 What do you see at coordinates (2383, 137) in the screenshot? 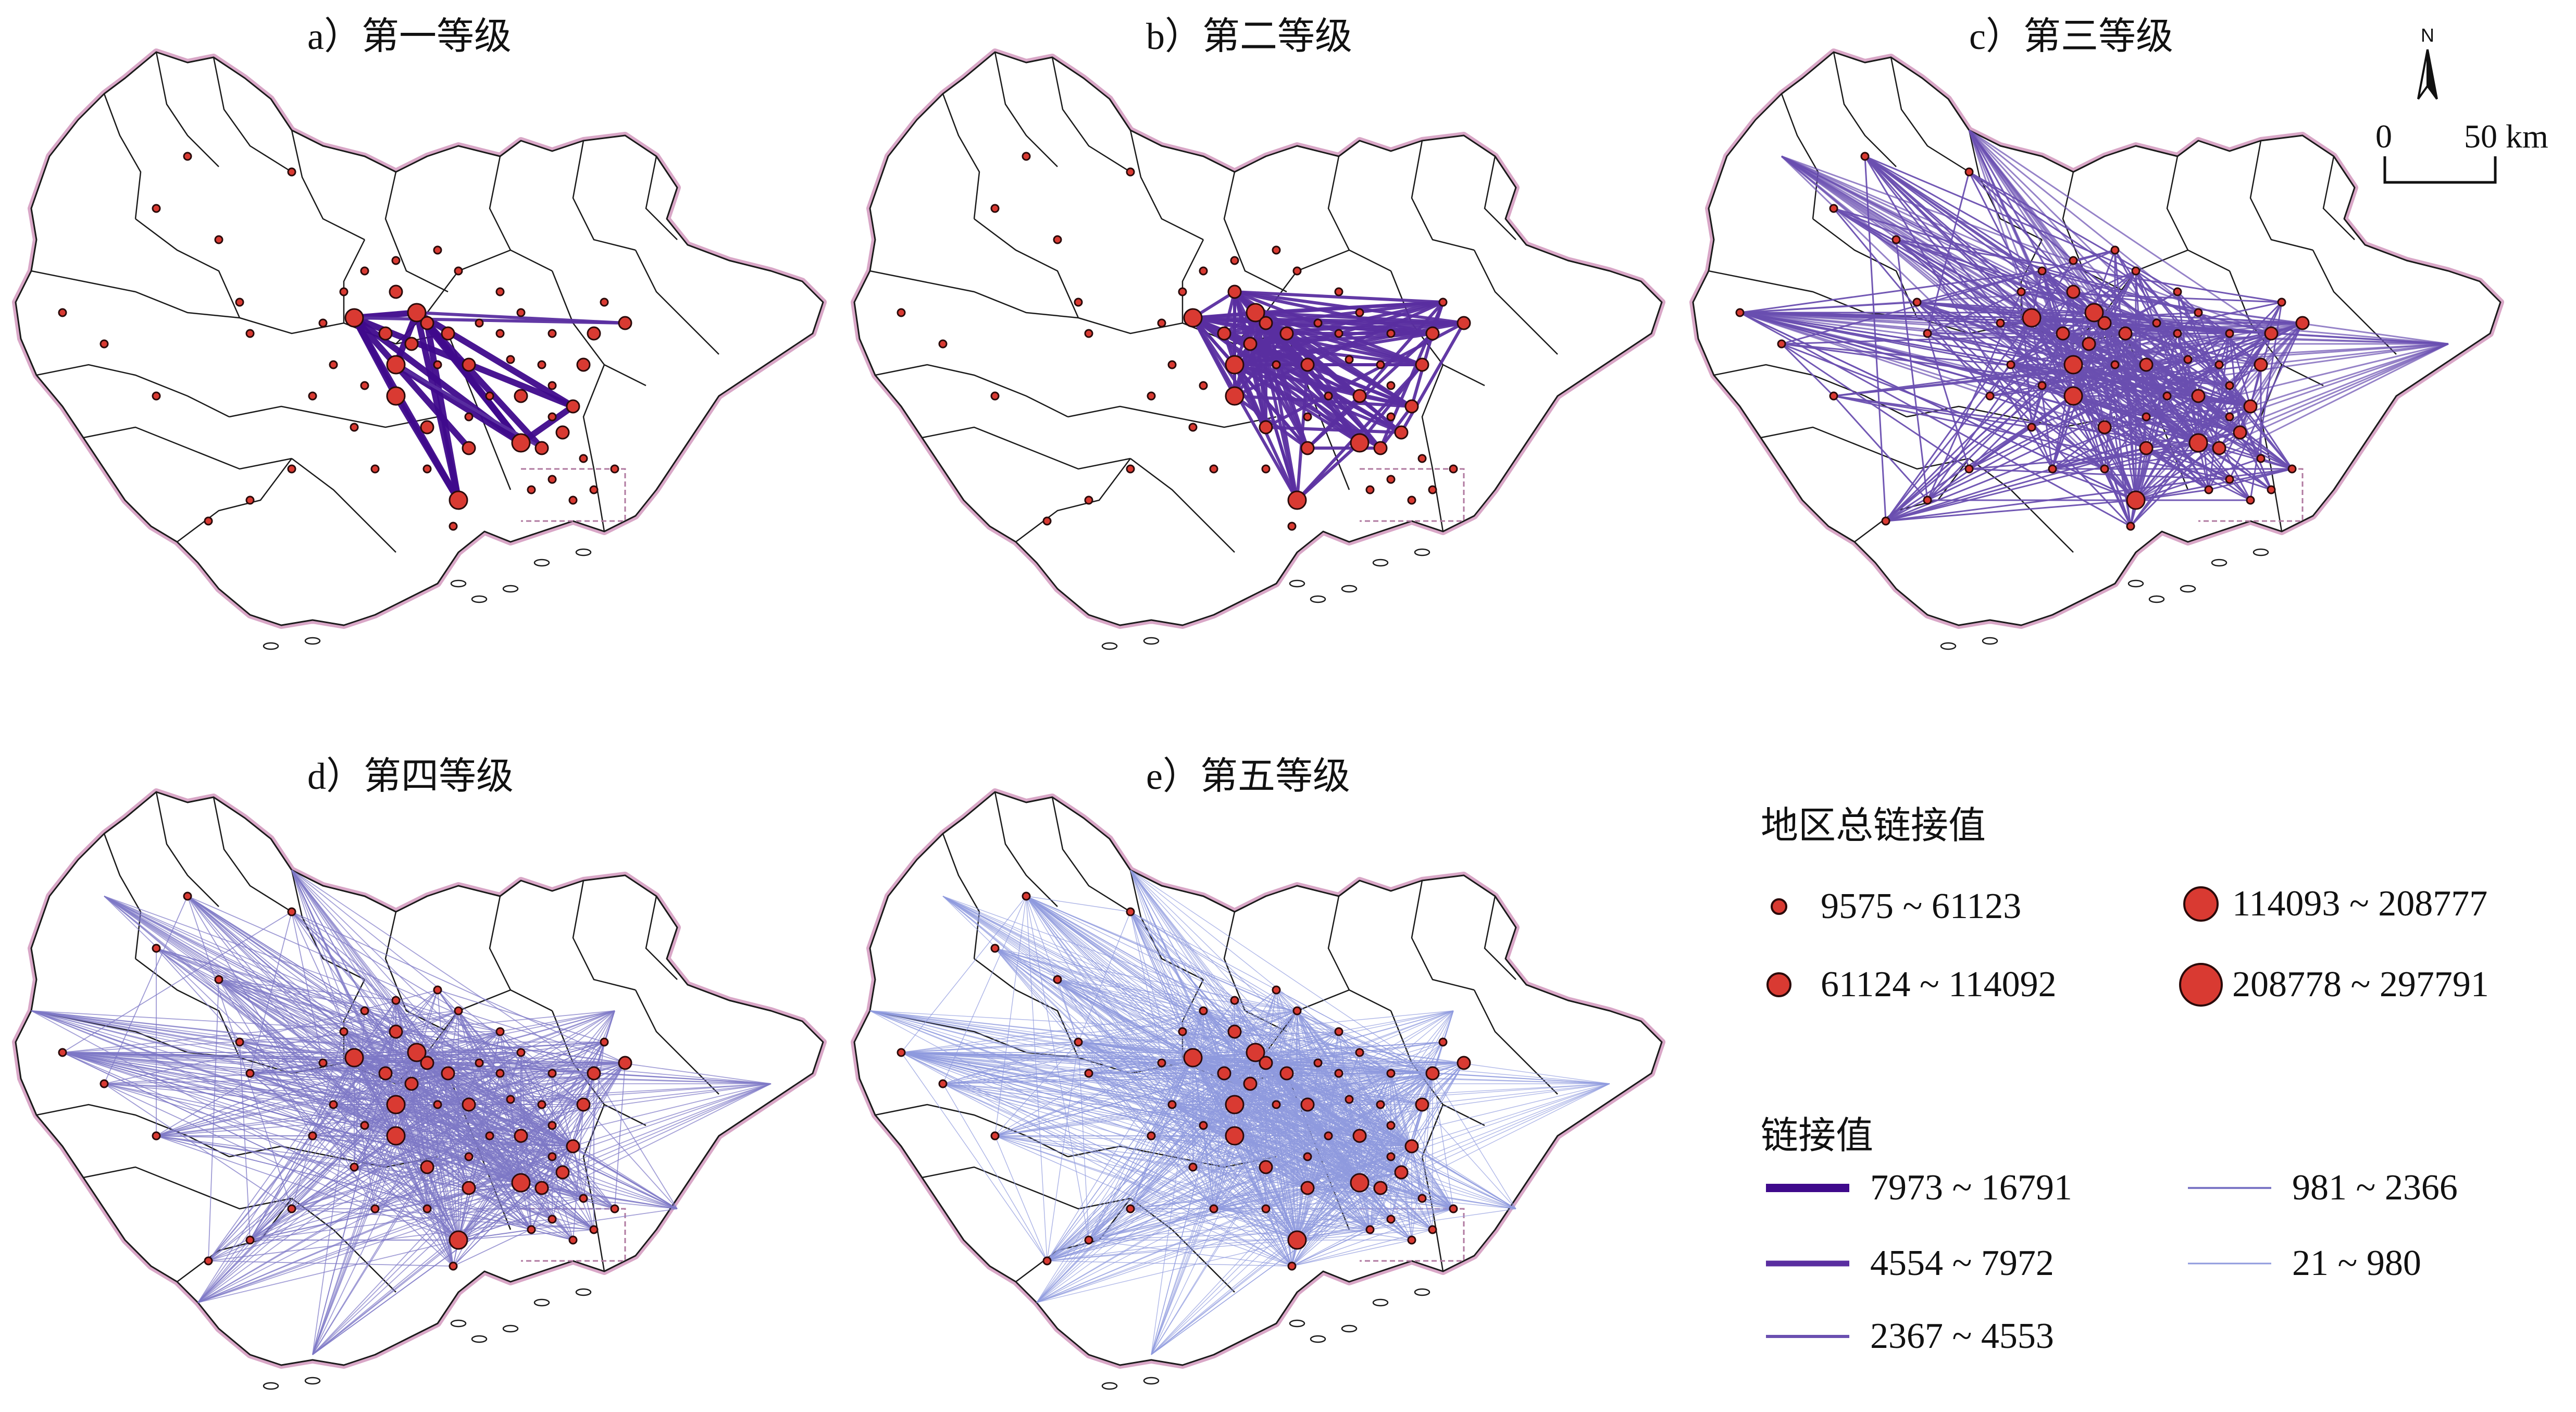
I see `scale-zero-label: 0` at bounding box center [2383, 137].